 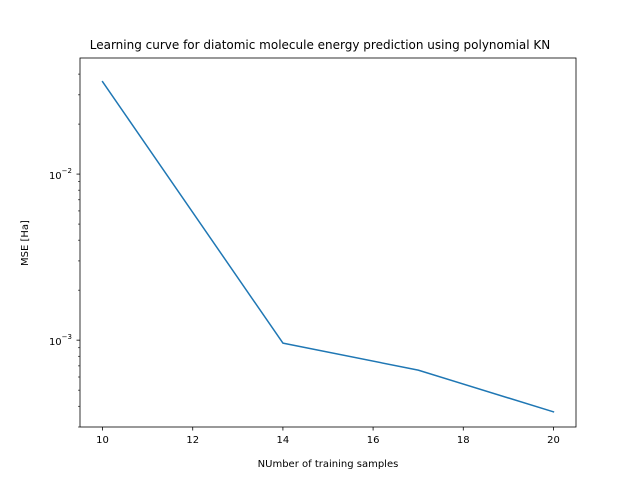 What do you see at coordinates (102, 440) in the screenshot?
I see `x-tick-label: 10` at bounding box center [102, 440].